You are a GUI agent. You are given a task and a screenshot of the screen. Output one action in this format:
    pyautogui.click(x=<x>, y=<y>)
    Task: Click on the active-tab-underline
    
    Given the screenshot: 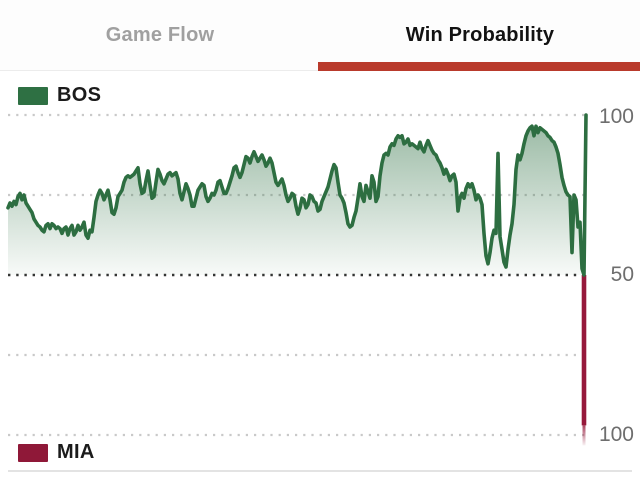 What is the action you would take?
    pyautogui.click(x=479, y=66)
    